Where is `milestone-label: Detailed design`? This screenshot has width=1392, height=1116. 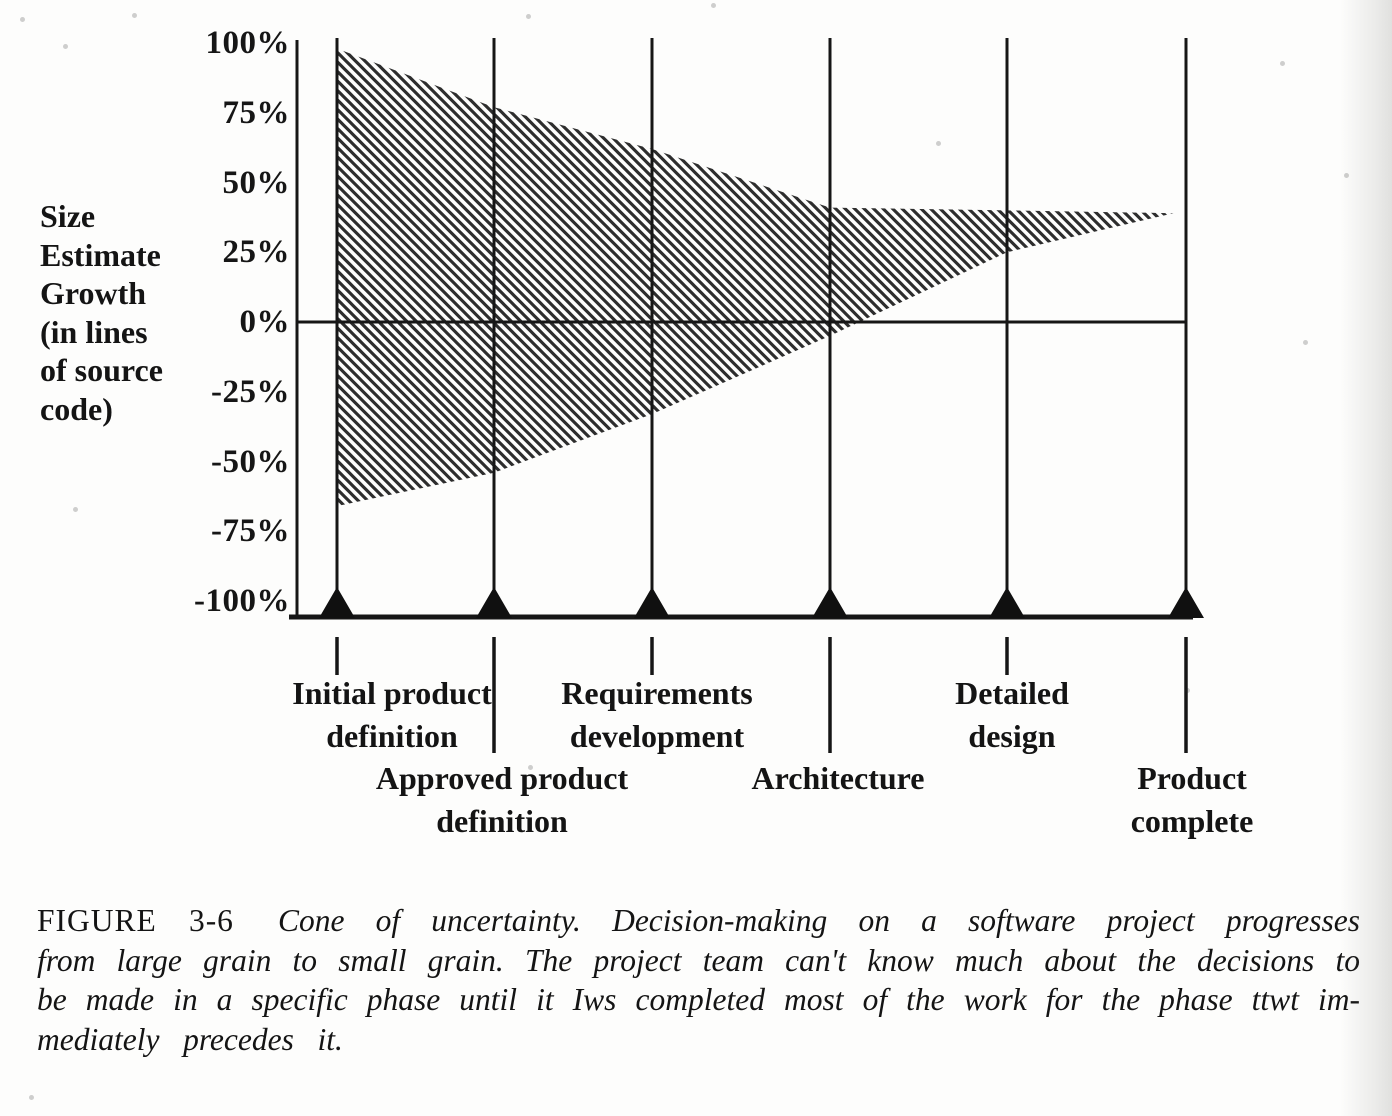 milestone-label: Detailed design is located at coordinates (1012, 715).